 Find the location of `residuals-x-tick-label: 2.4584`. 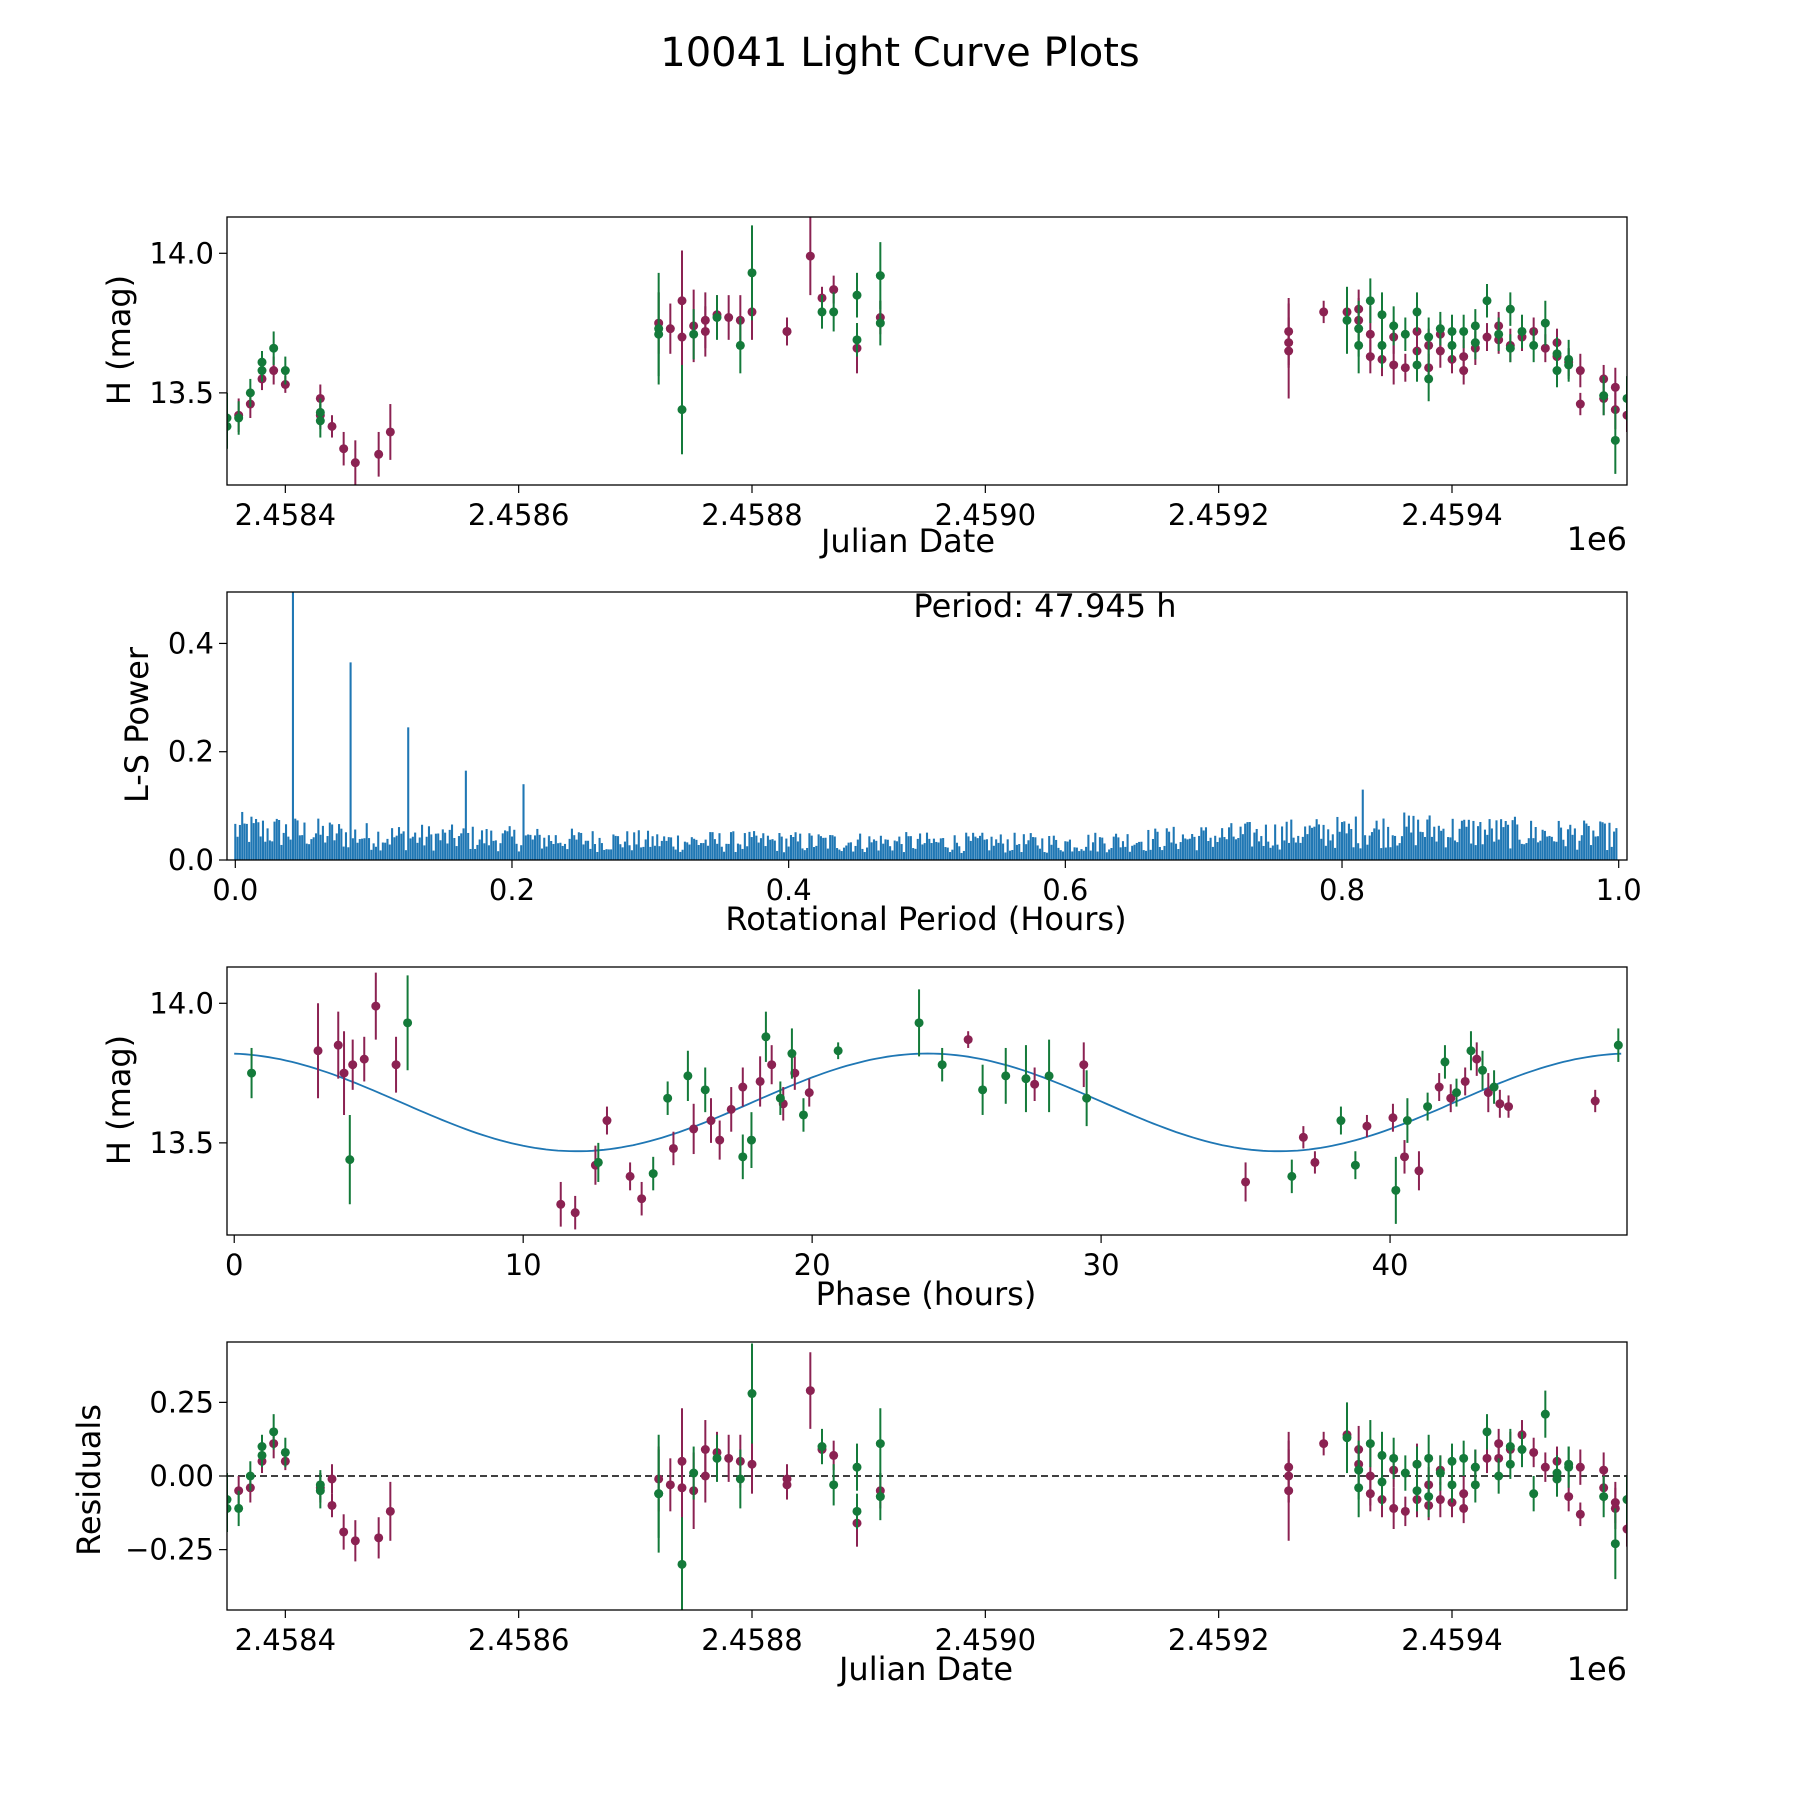

residuals-x-tick-label: 2.4584 is located at coordinates (285, 1640).